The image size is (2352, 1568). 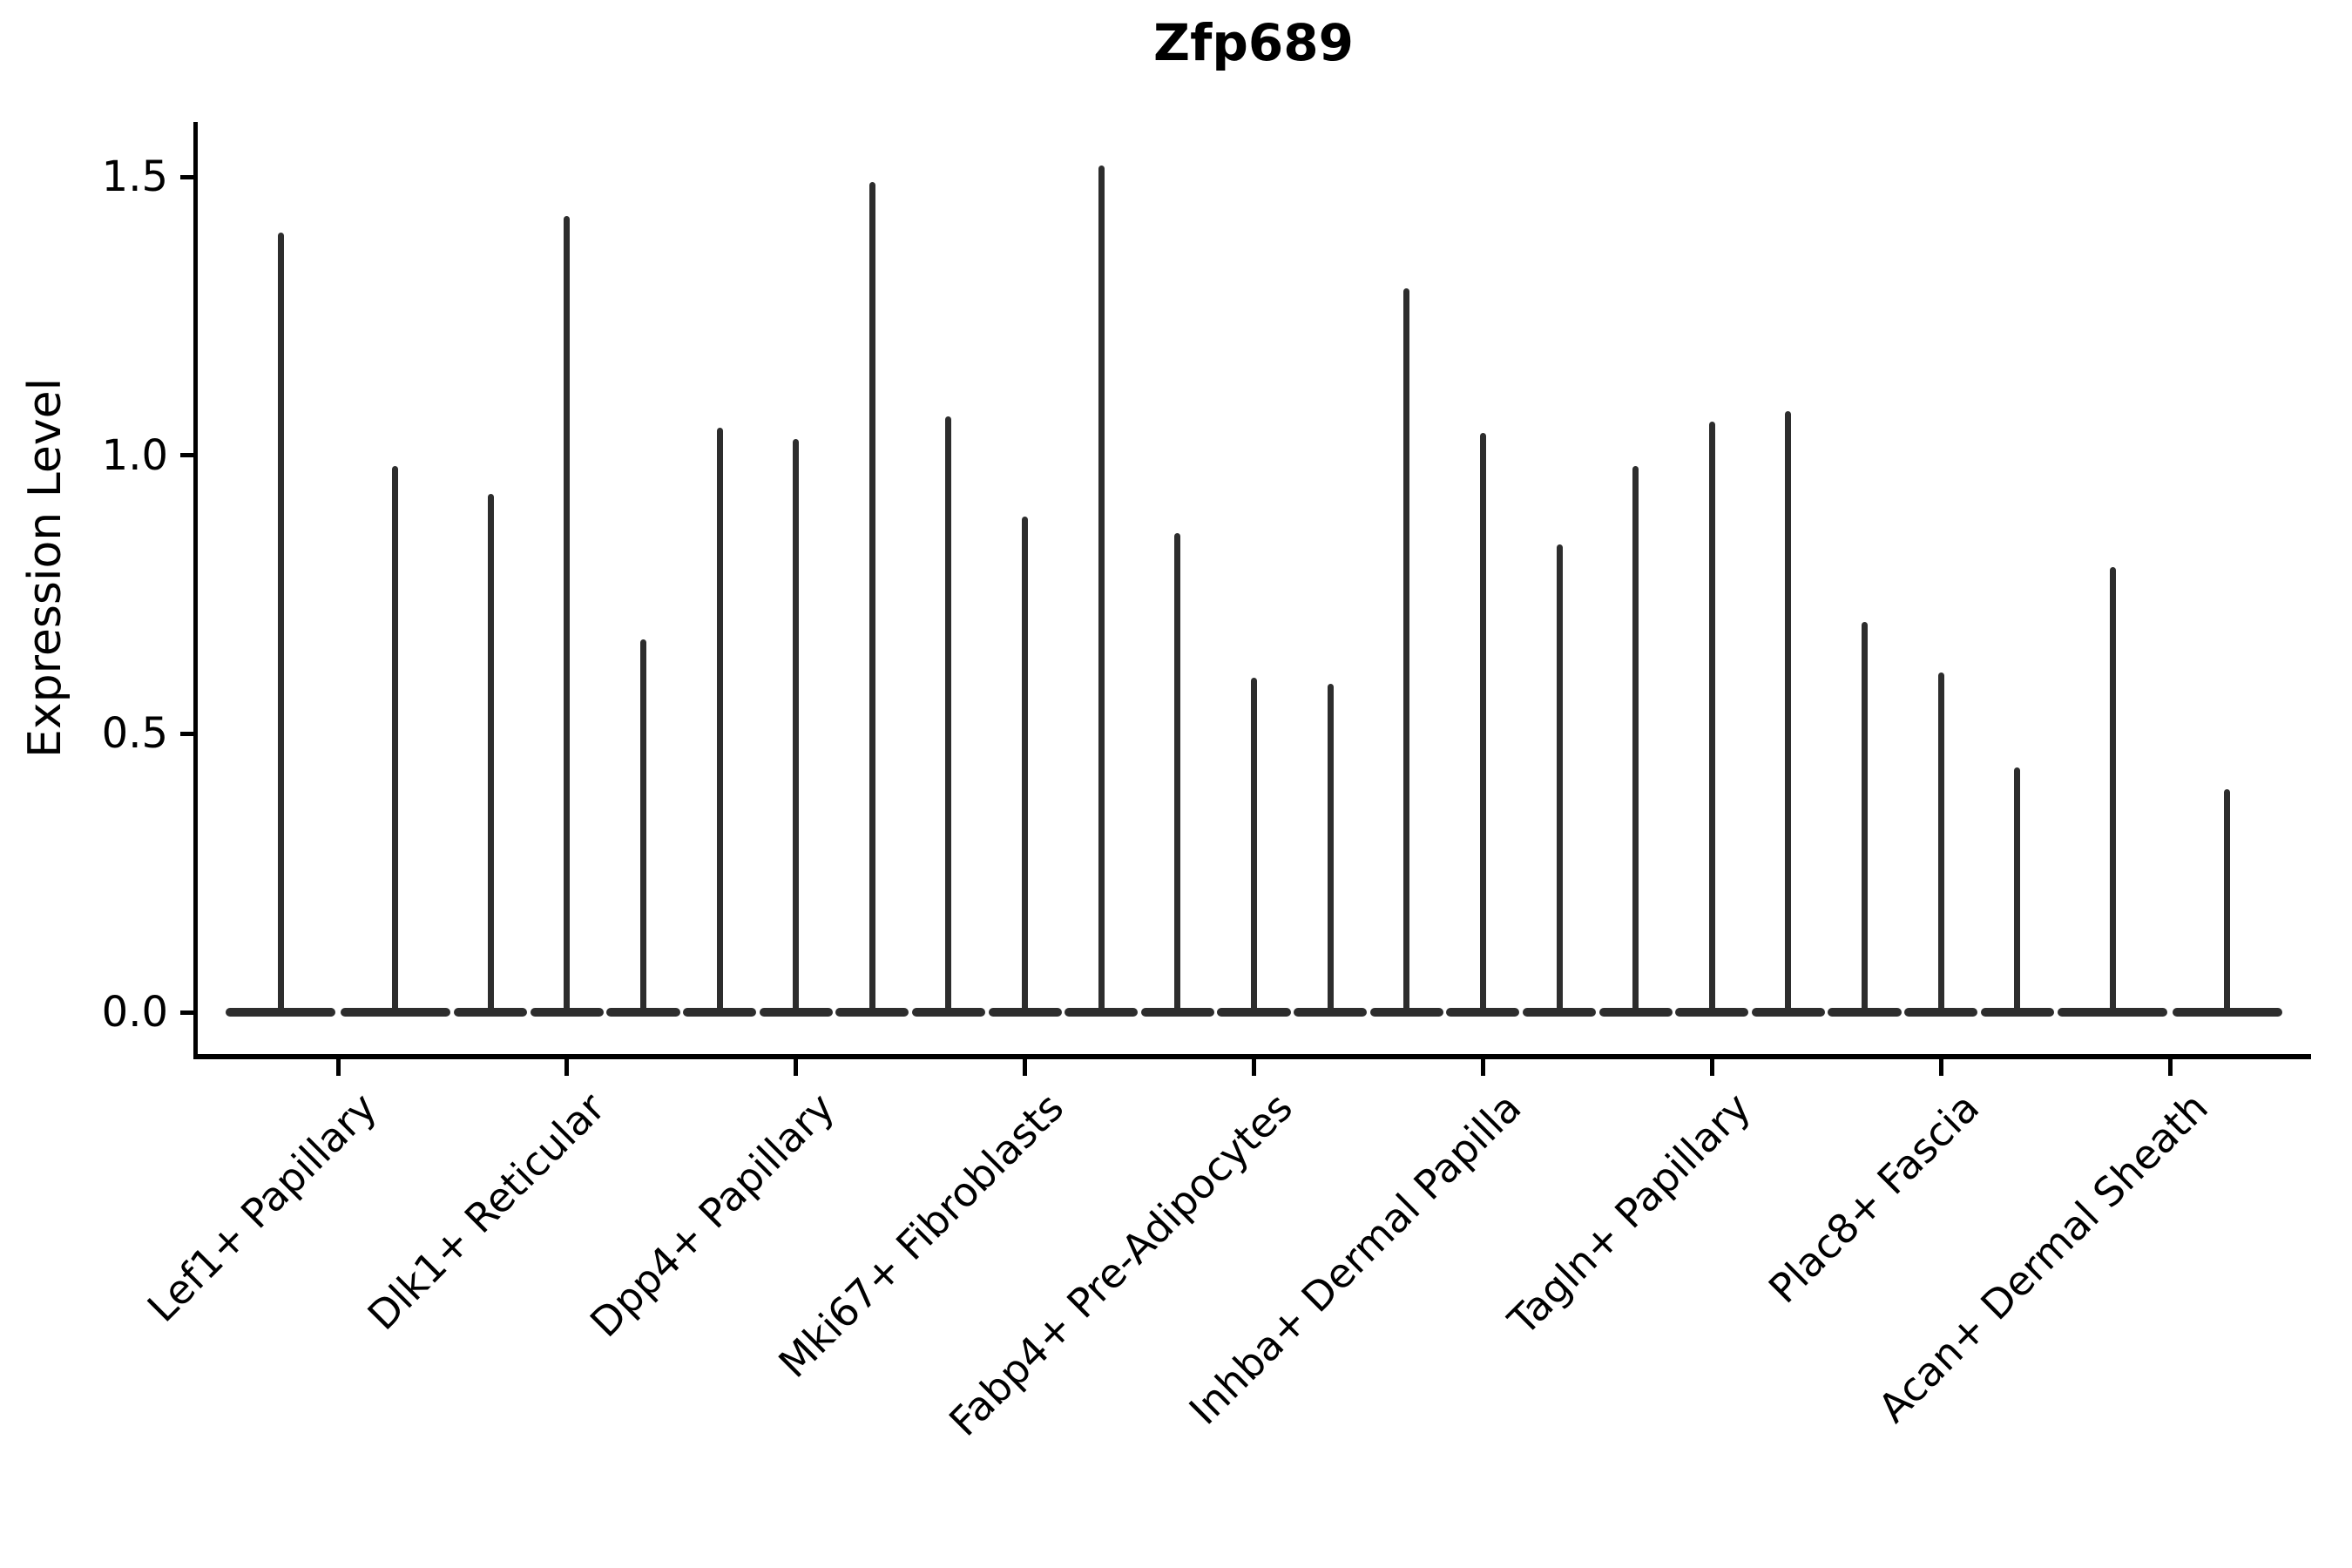 I want to click on x-tick-label: Tagln+ Papillary, so click(x=1629, y=1214).